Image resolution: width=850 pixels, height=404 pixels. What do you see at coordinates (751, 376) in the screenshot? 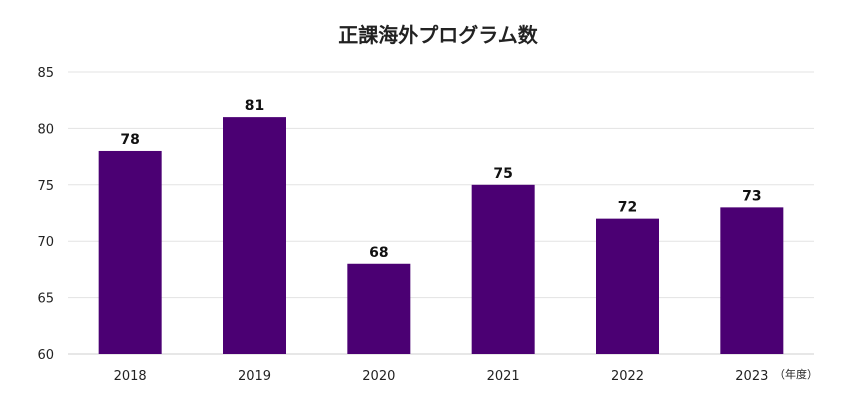
I see `x-tick-label: 2023` at bounding box center [751, 376].